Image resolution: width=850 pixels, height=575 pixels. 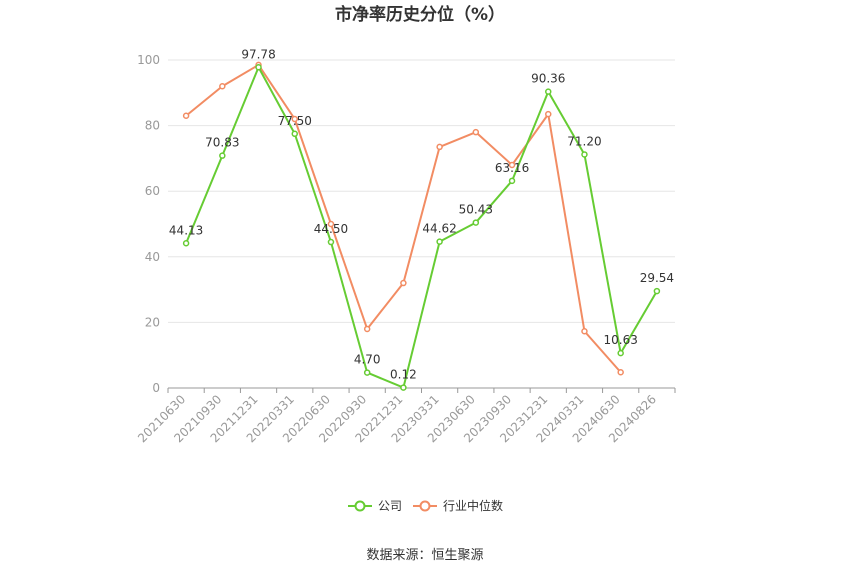 I want to click on data-label: 50.43, so click(x=476, y=210).